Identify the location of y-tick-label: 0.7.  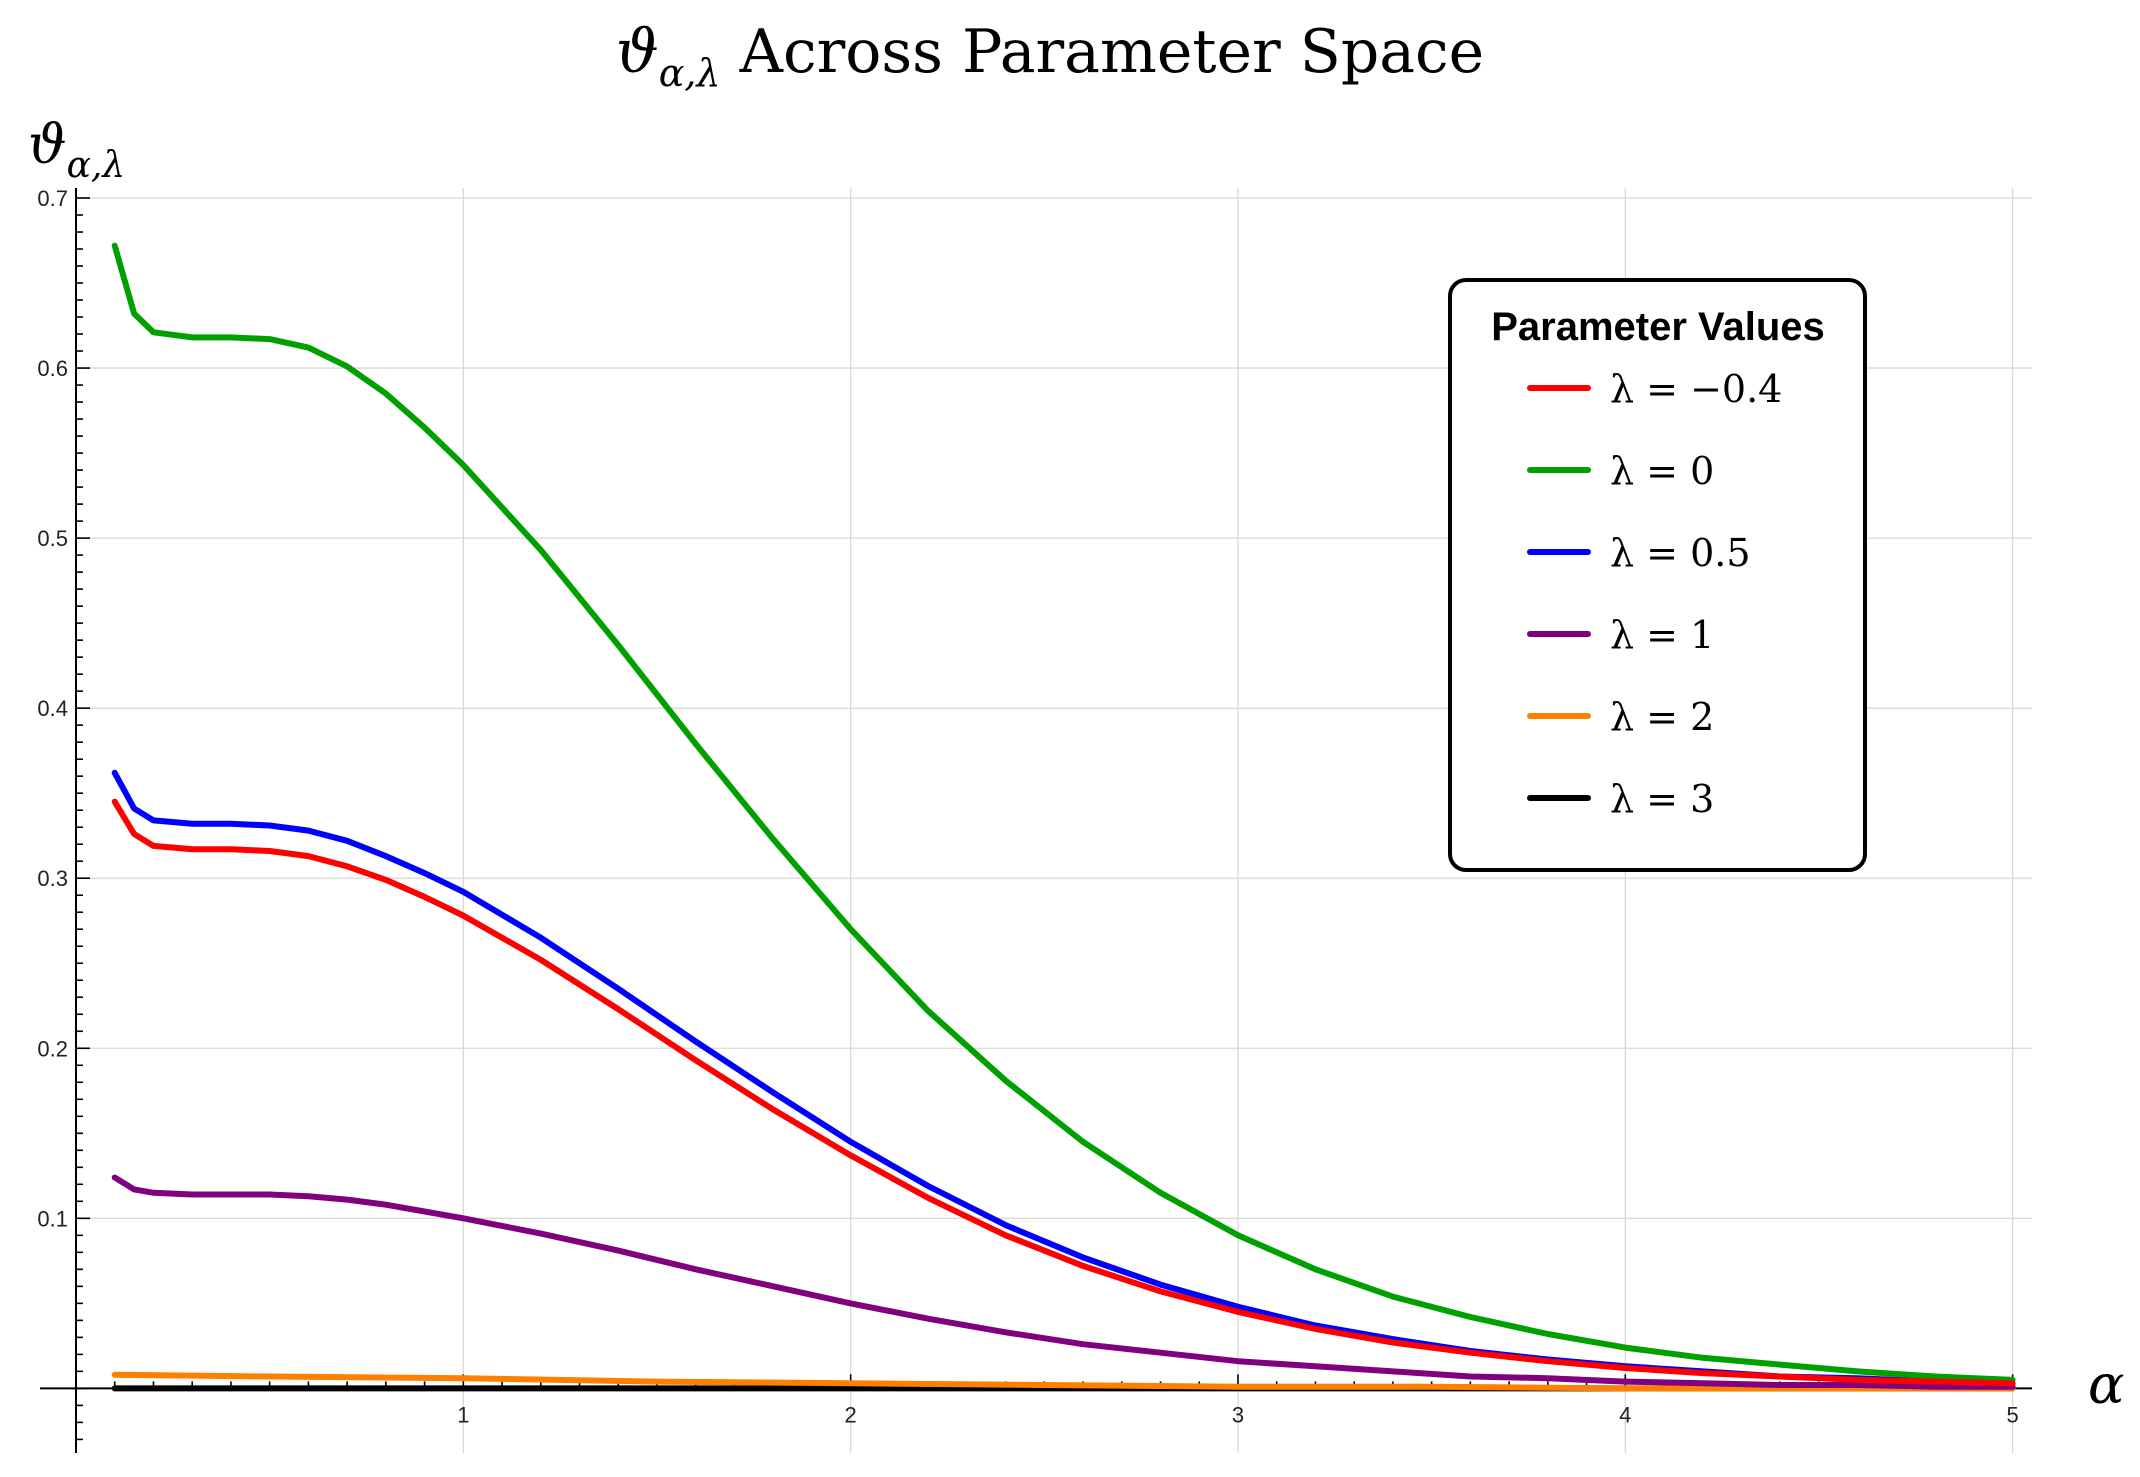
(52, 198).